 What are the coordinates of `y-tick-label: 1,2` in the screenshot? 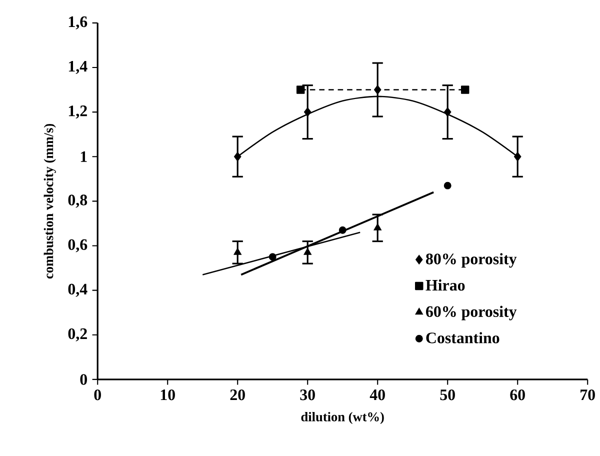 It's located at (77, 111).